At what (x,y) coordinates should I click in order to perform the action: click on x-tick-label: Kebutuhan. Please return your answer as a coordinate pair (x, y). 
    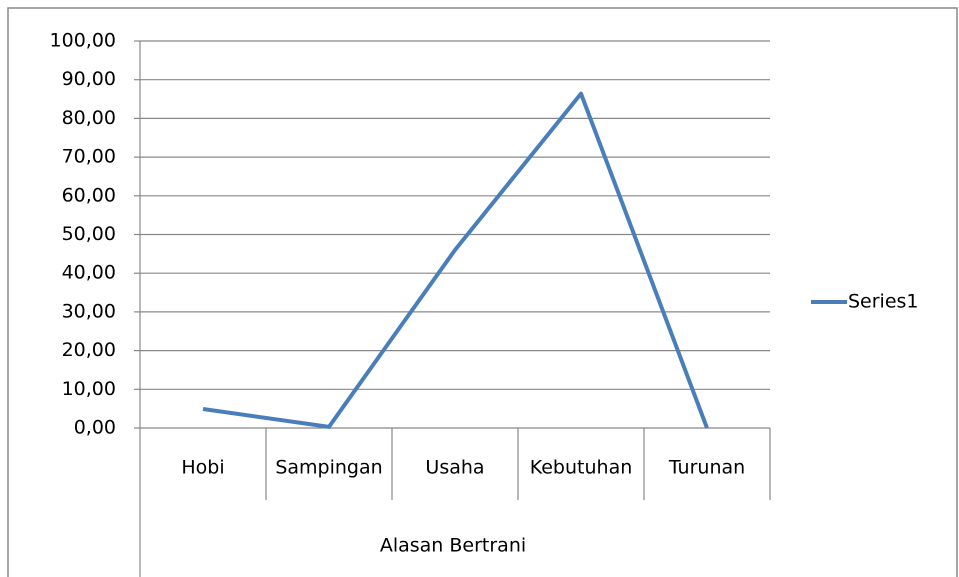
    Looking at the image, I should click on (581, 468).